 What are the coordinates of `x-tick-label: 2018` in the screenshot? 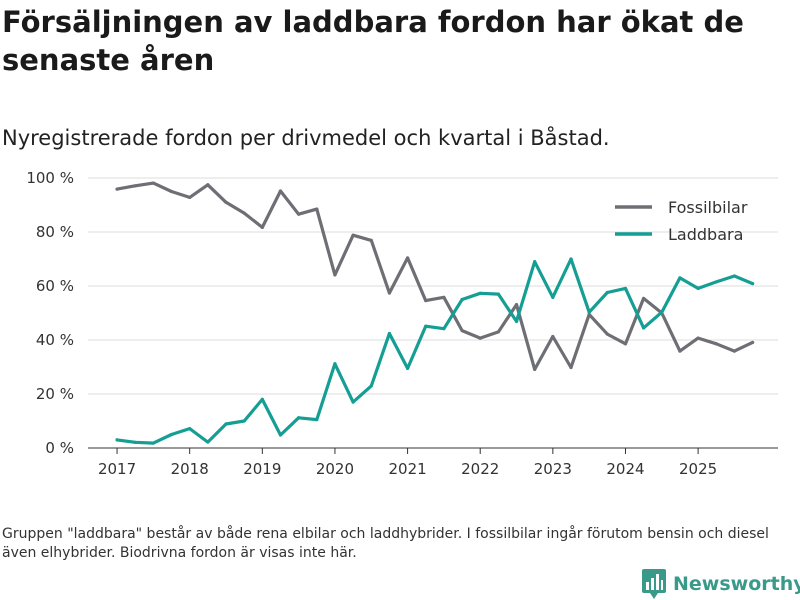 It's located at (190, 469).